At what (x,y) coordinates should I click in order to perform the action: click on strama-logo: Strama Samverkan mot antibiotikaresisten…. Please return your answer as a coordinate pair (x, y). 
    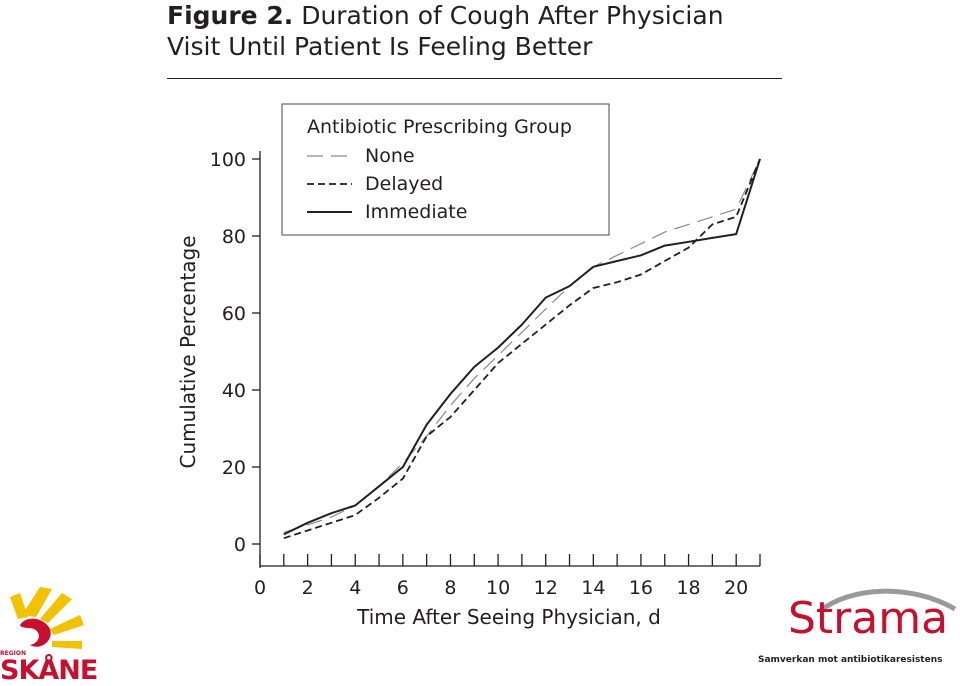
    Looking at the image, I should click on (855, 632).